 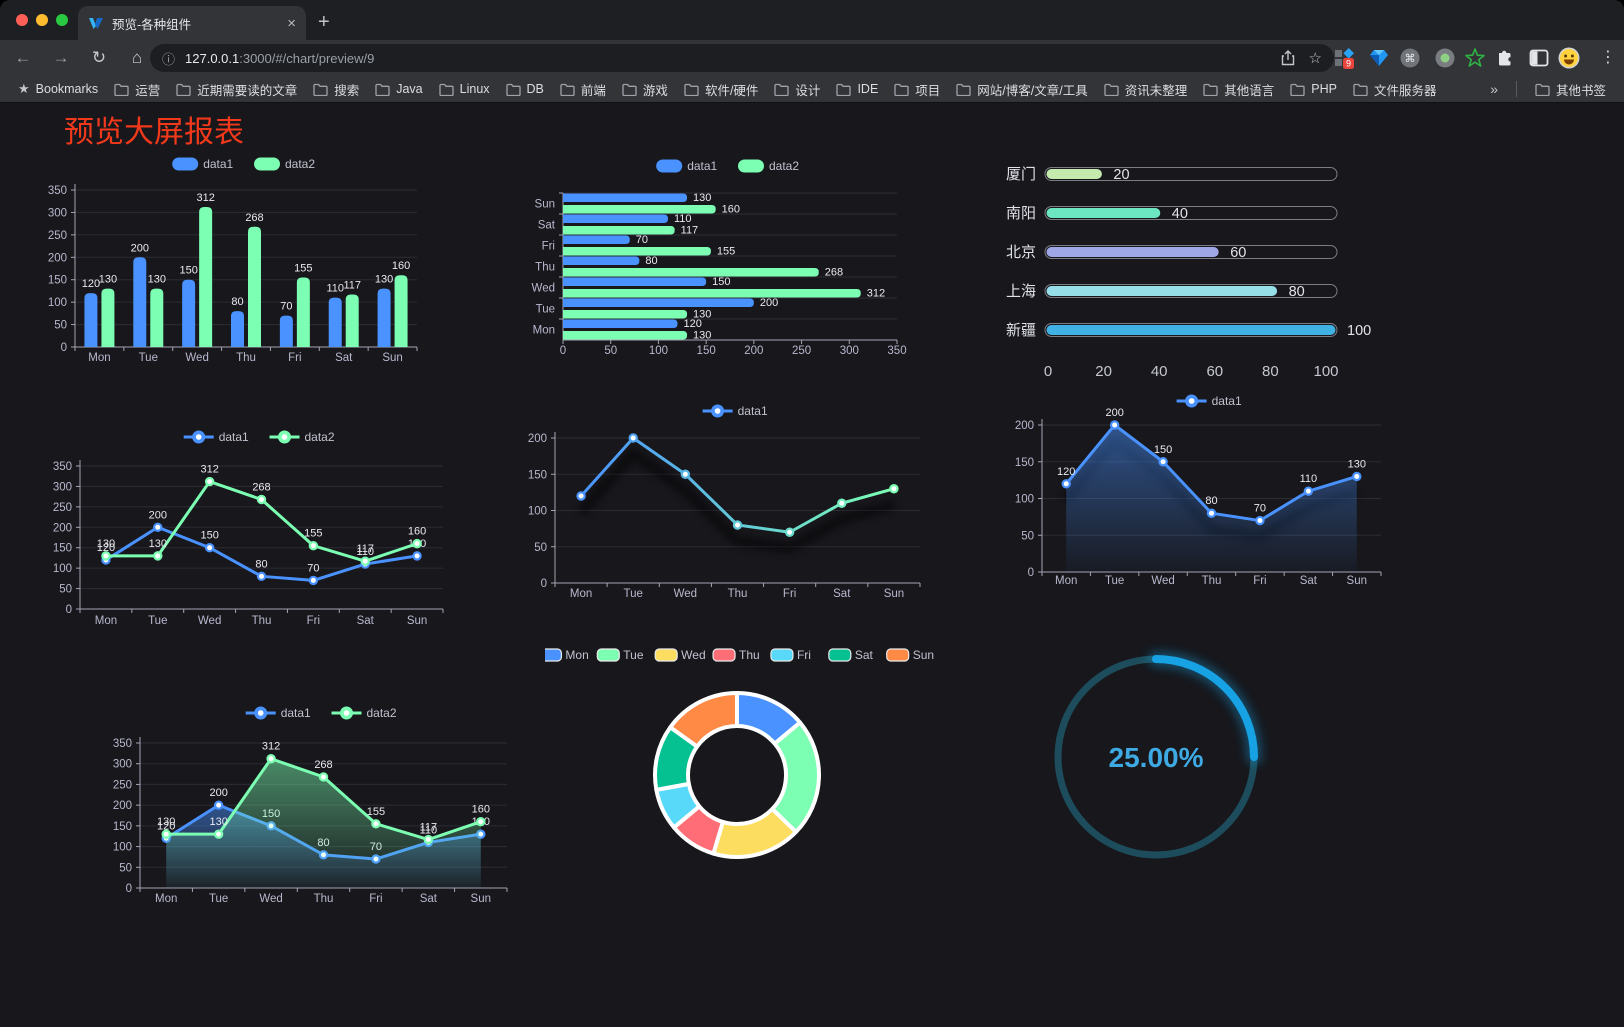 I want to click on minimize-window-button, so click(x=42, y=20).